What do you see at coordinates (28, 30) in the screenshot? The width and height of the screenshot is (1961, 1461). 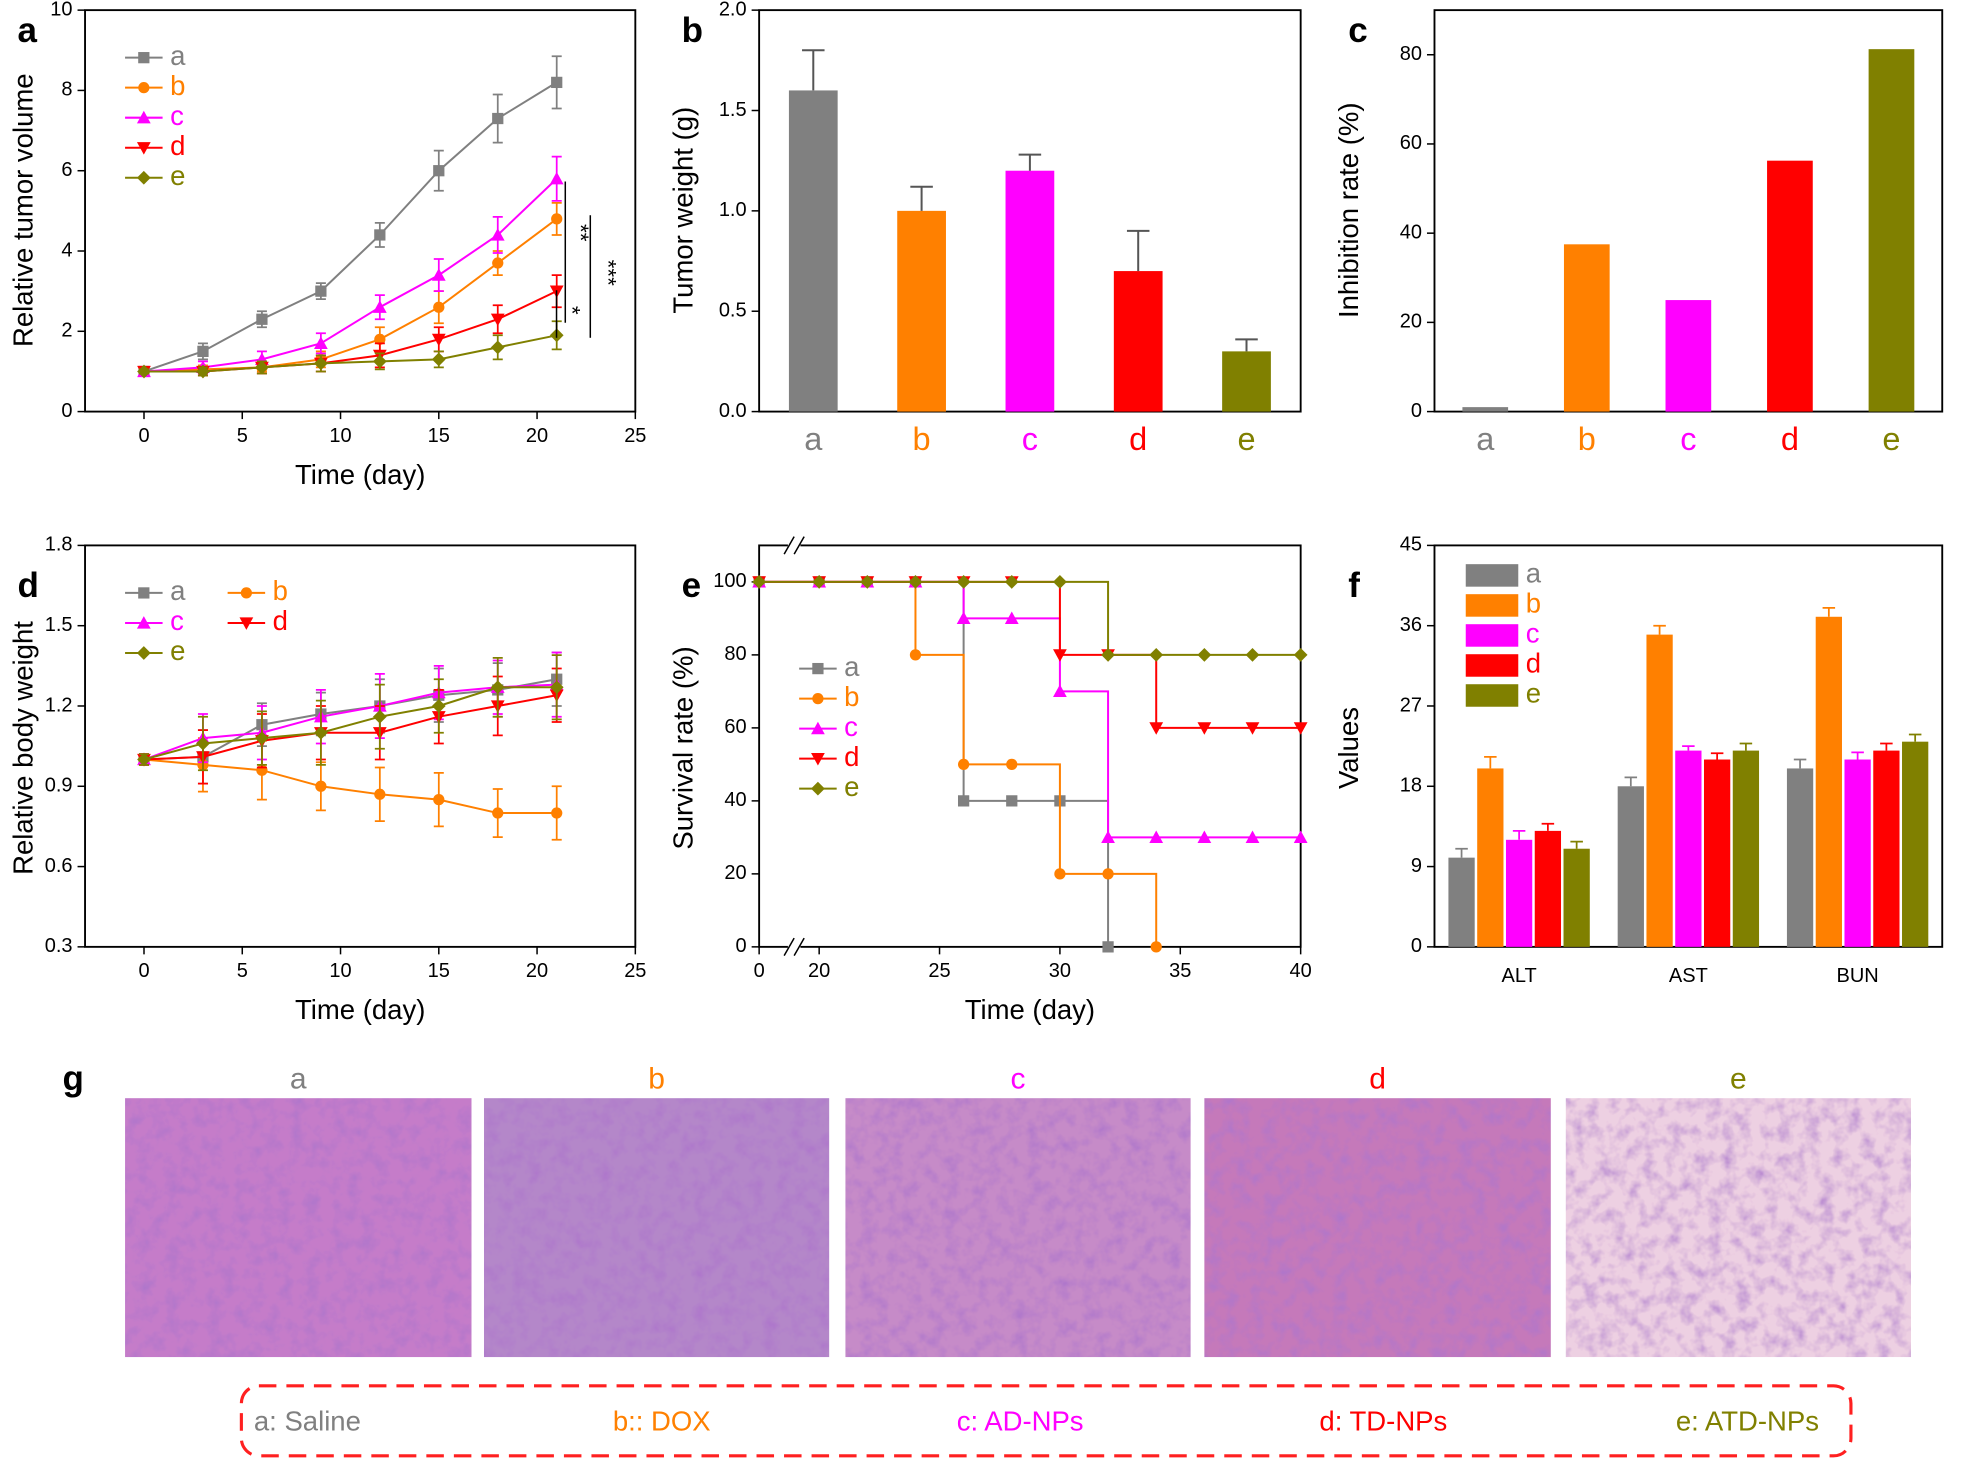 I see `panel-label: a` at bounding box center [28, 30].